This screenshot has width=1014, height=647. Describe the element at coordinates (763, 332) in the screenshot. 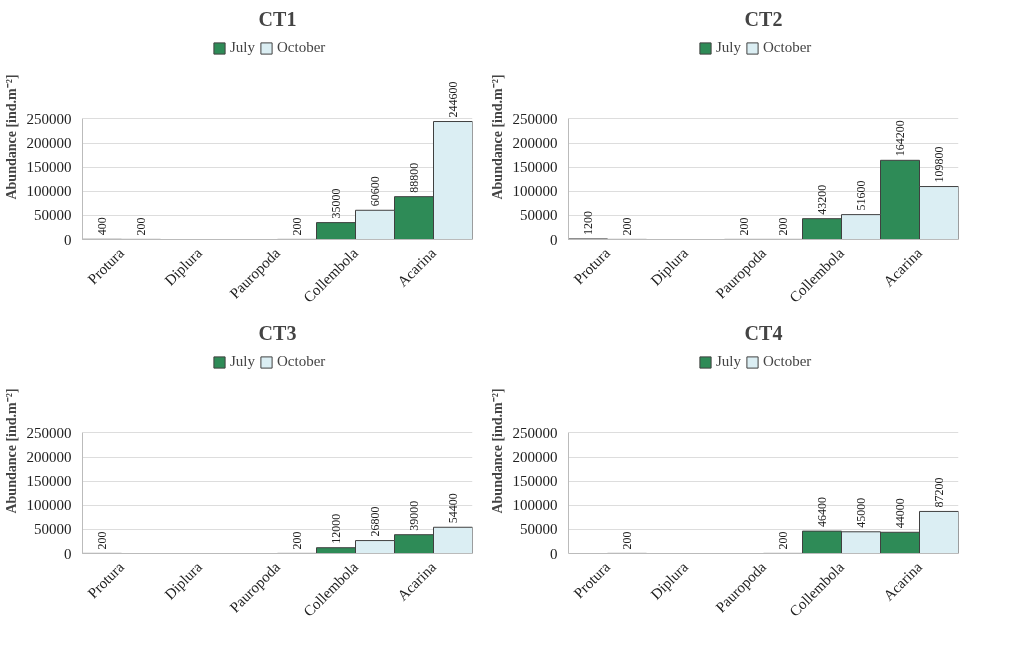

I see `chart-title: CT4` at that location.